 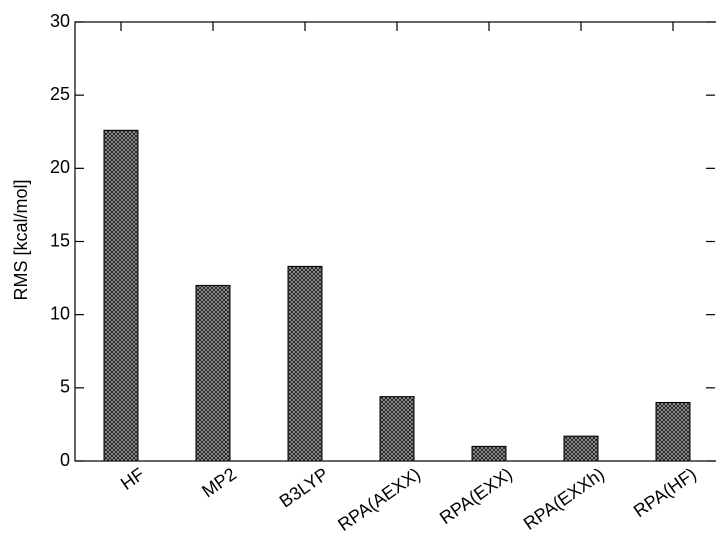 I want to click on y-tick-label: 10, so click(x=60, y=313).